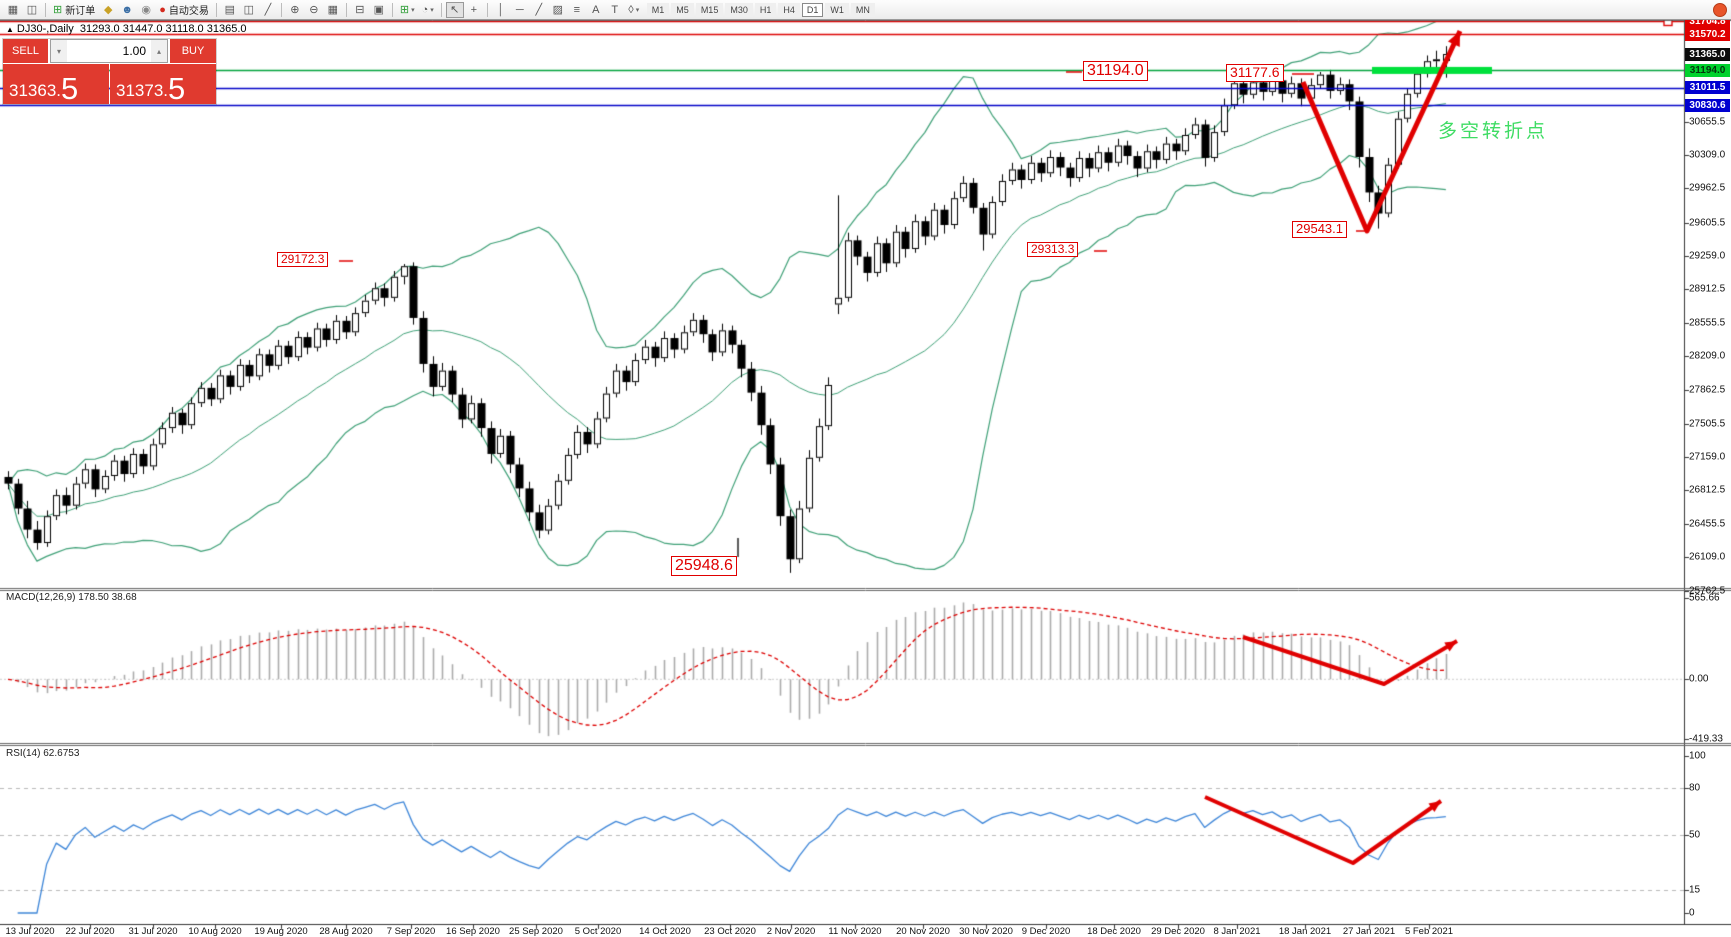 Image resolution: width=1731 pixels, height=937 pixels. I want to click on new-chart-icon: ▦, so click(13, 10).